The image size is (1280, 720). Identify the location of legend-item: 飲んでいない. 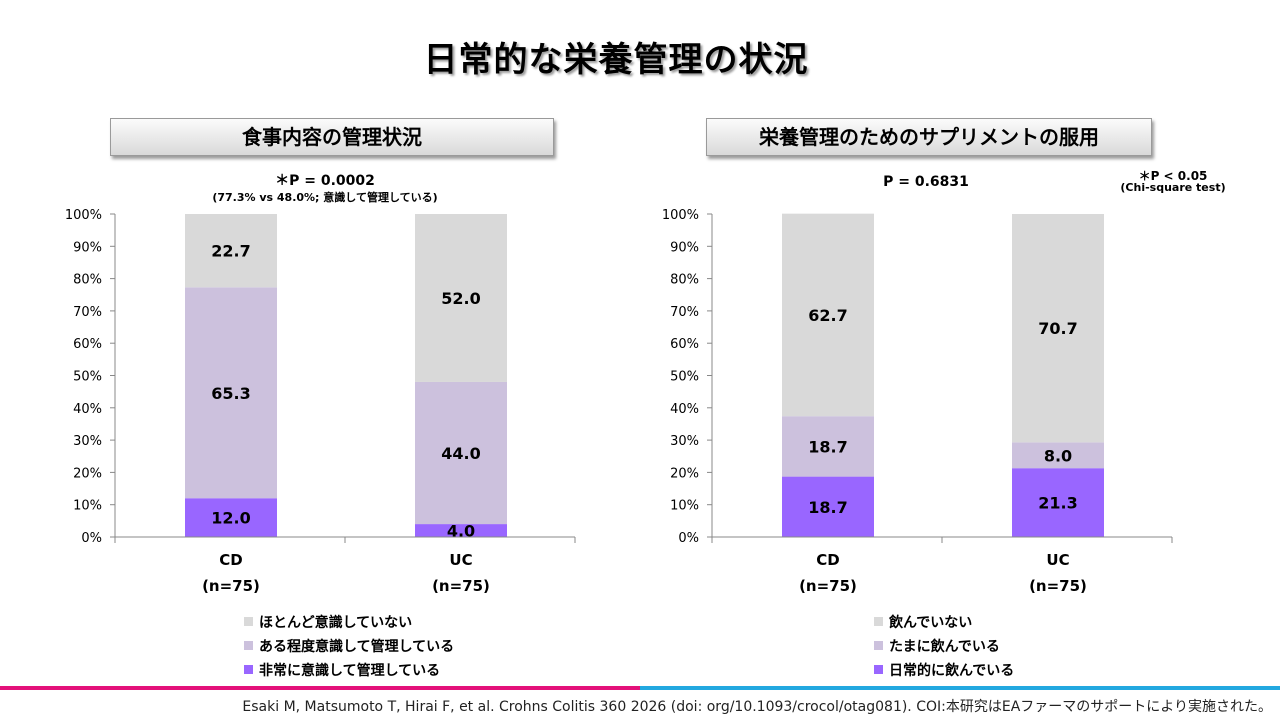
(944, 623).